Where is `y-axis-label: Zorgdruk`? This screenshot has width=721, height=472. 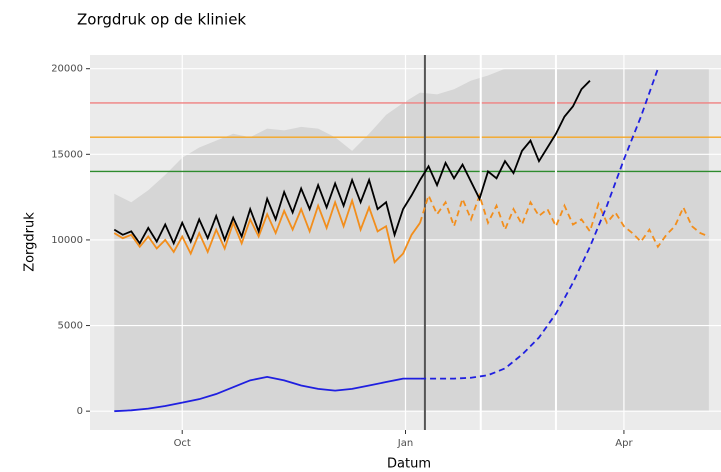
y-axis-label: Zorgdruk is located at coordinates (30, 242).